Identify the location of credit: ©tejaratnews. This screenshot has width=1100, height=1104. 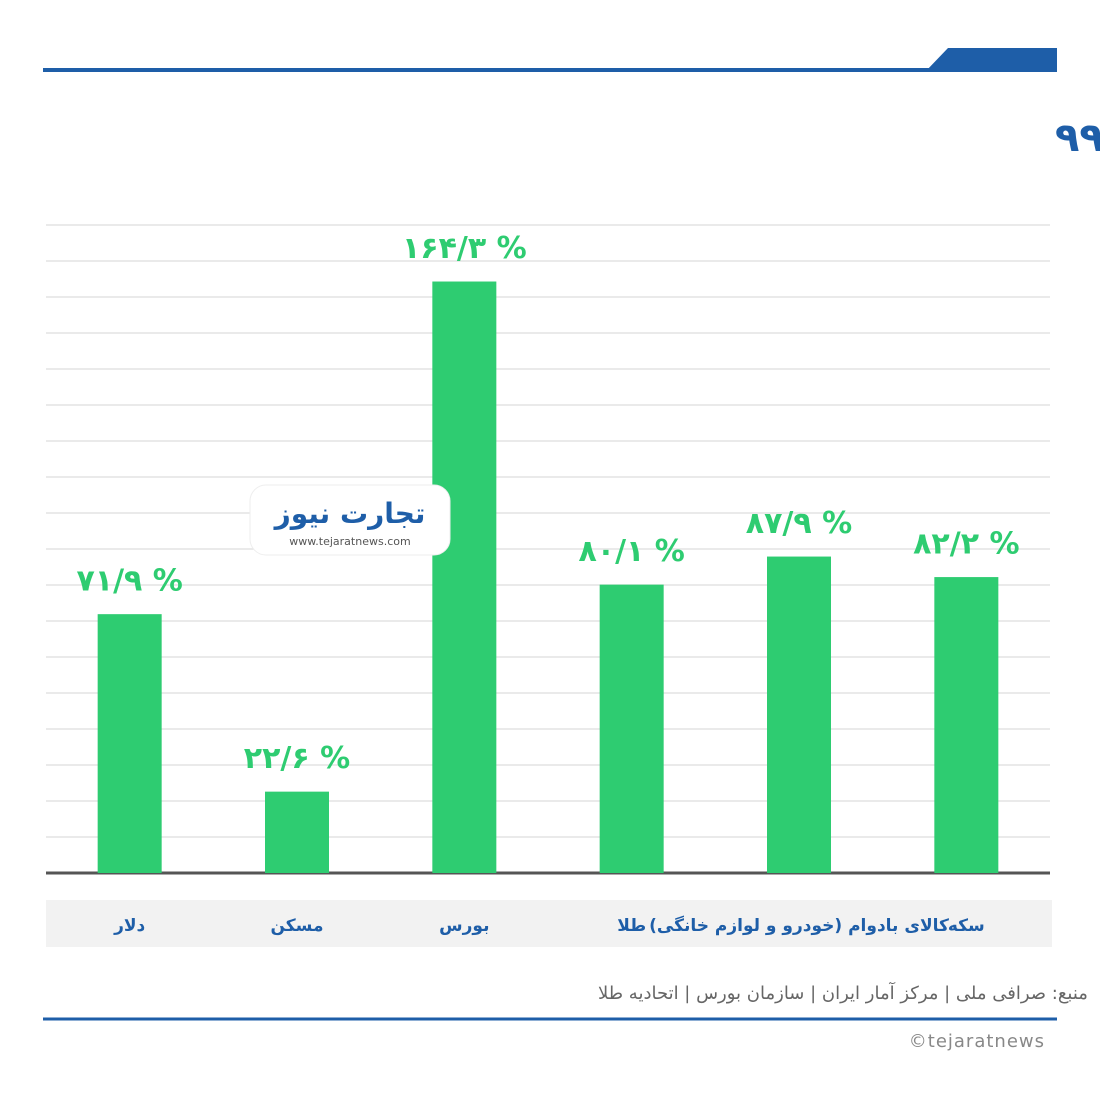
(977, 1041).